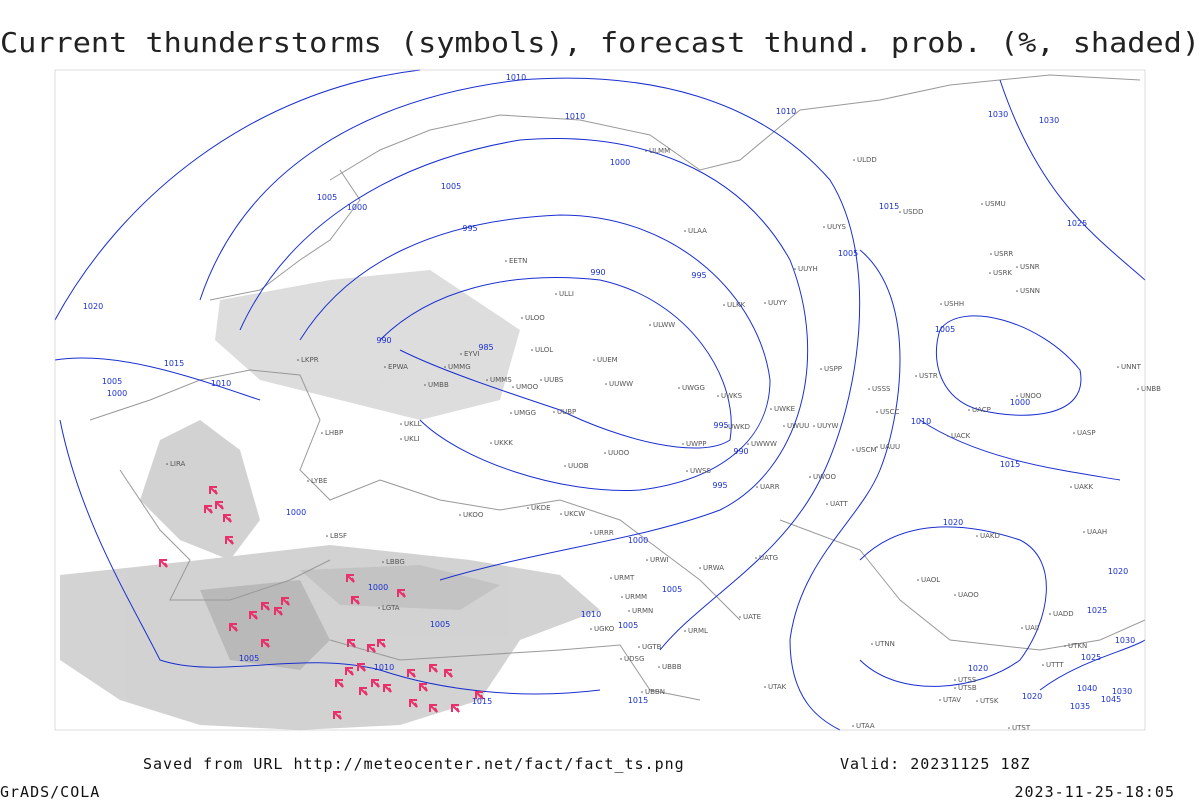 The image size is (1200, 800). I want to click on station-label: URMN, so click(642, 611).